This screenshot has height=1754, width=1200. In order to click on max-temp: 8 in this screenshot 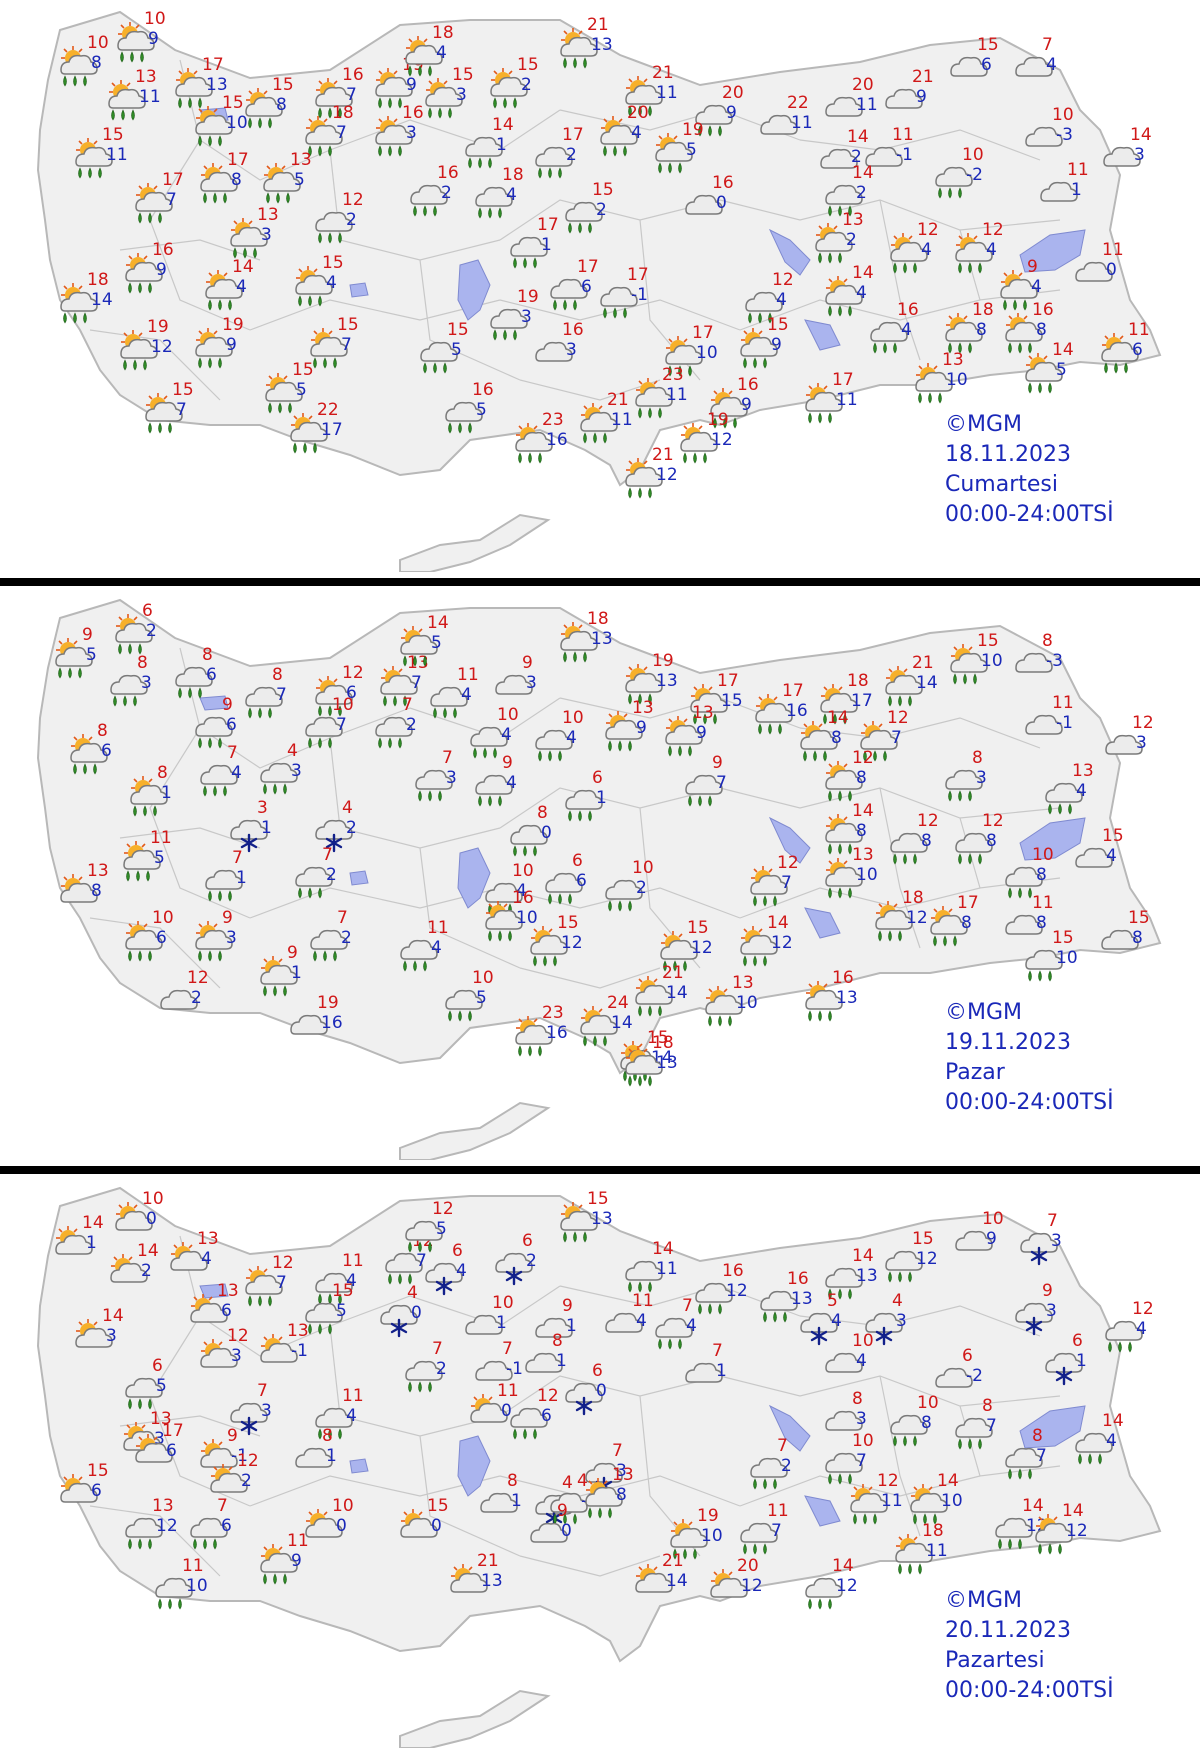, I will do `click(1047, 641)`.